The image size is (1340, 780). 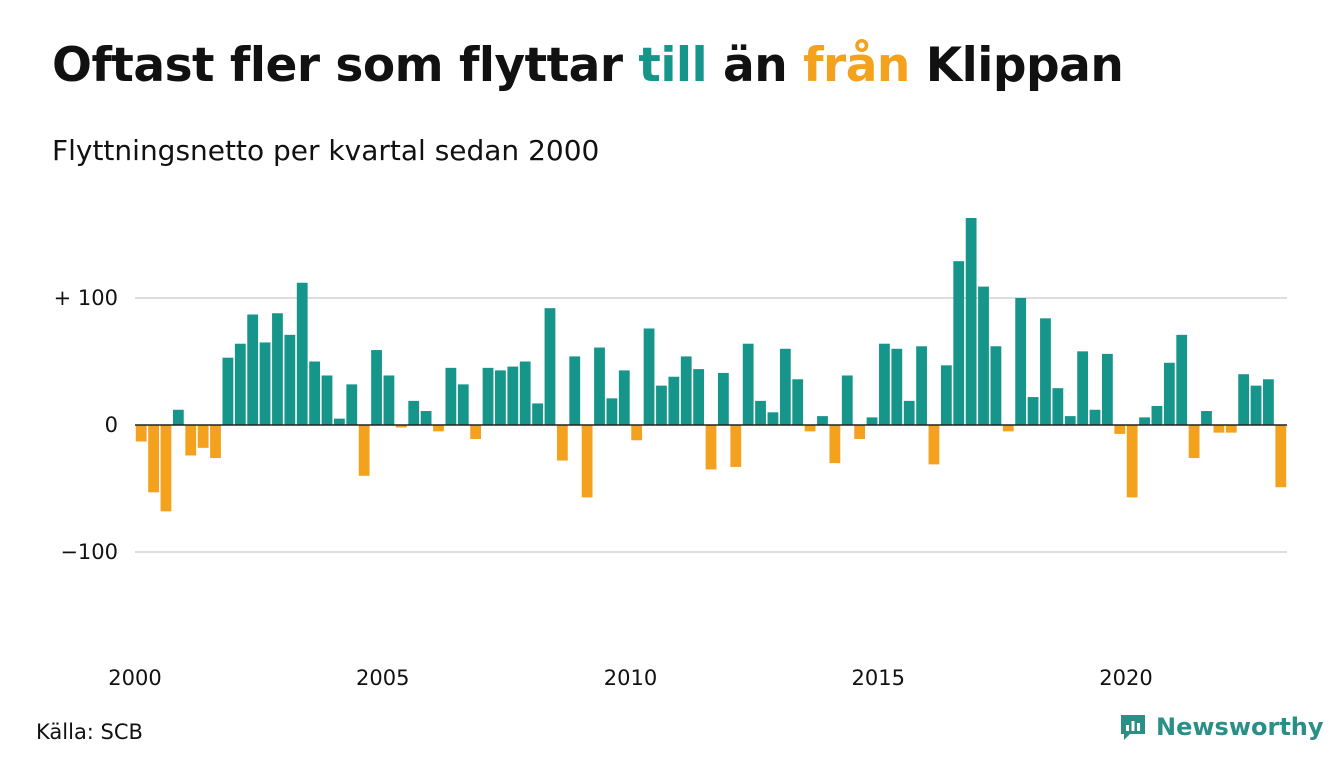 I want to click on title-part1: Oftast fler som flyttar, so click(x=345, y=65).